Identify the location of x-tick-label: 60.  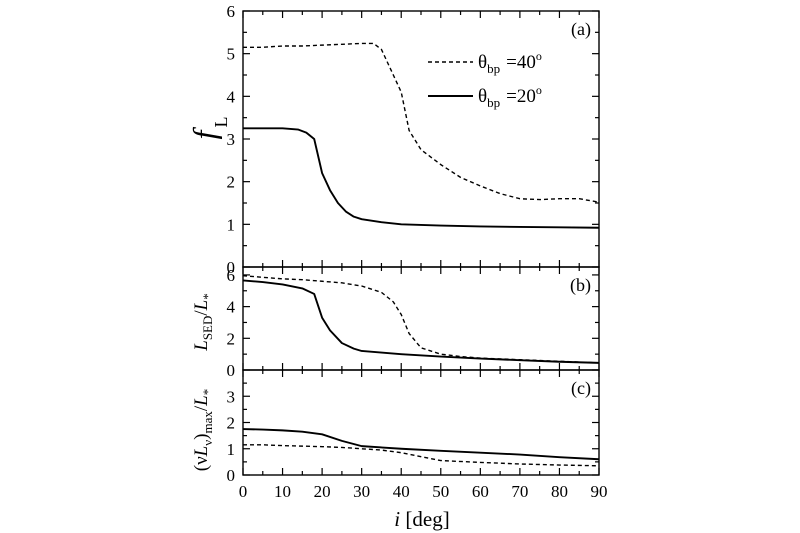
(480, 491).